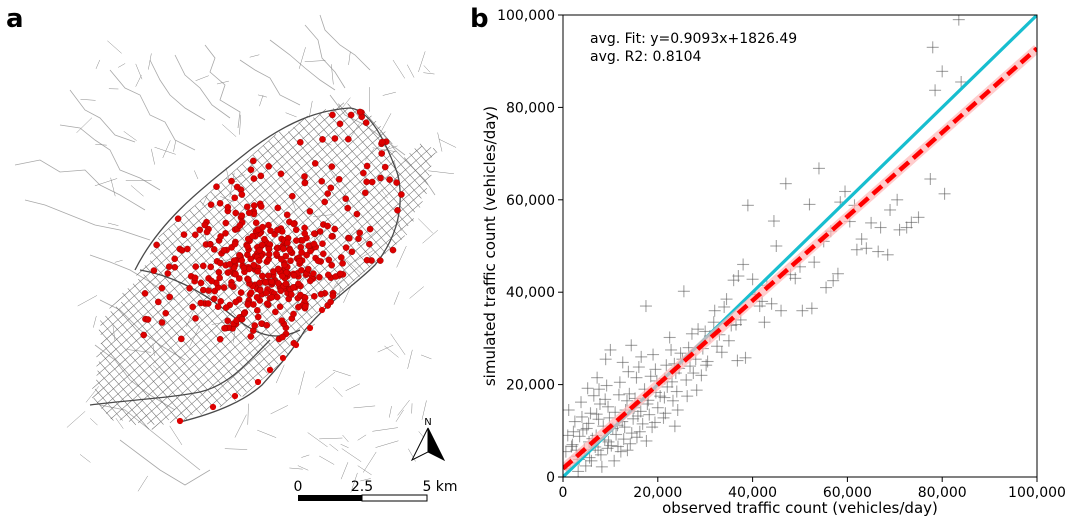 The height and width of the screenshot is (528, 1070). I want to click on y-axis-label: simulated traffic count (vehicles/day), so click(490, 246).